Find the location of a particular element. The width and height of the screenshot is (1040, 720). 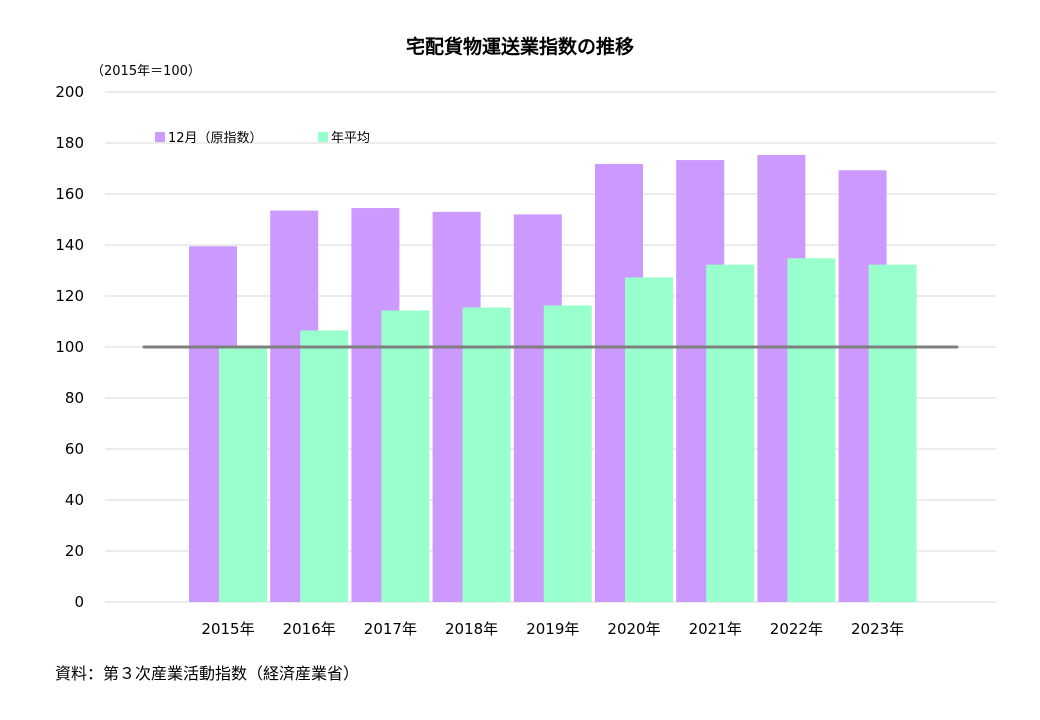

x-tick-label: 2018年 is located at coordinates (471, 629).